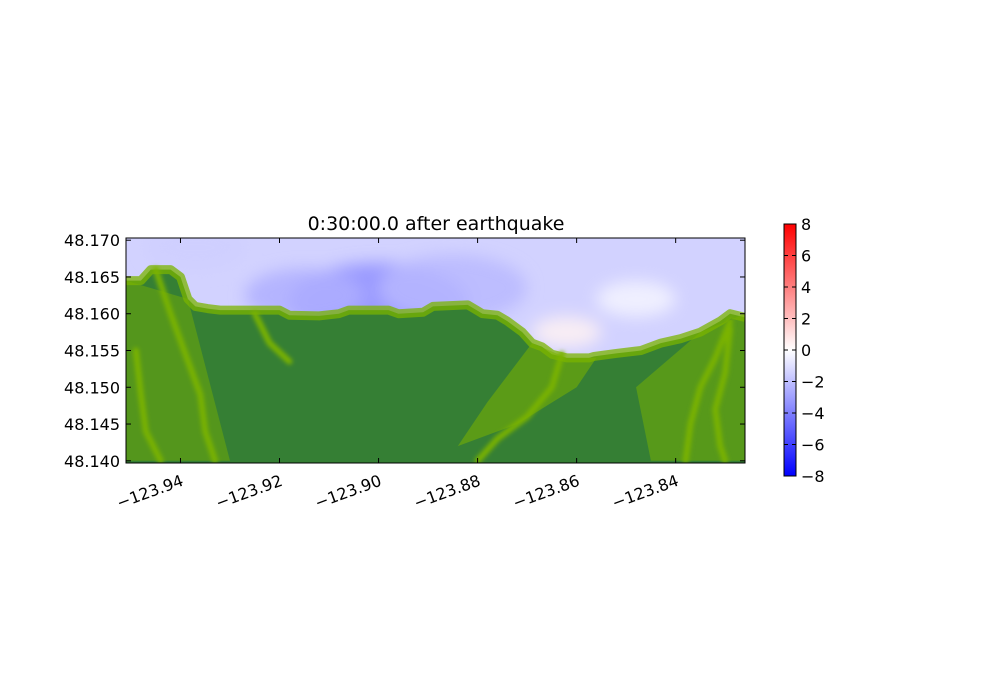  I want to click on y-tick-label: 48.165, so click(92, 277).